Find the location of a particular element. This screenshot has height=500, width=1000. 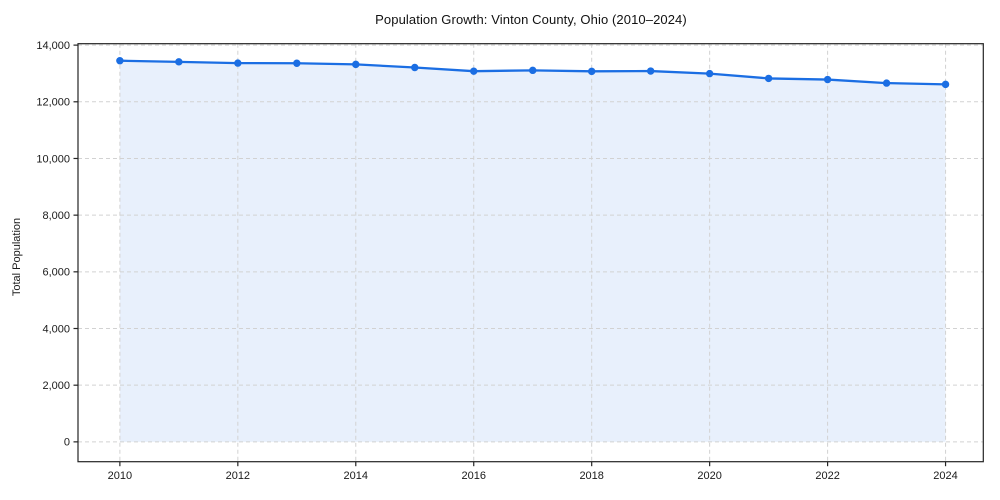

y-tick-label: 0 is located at coordinates (67, 443).